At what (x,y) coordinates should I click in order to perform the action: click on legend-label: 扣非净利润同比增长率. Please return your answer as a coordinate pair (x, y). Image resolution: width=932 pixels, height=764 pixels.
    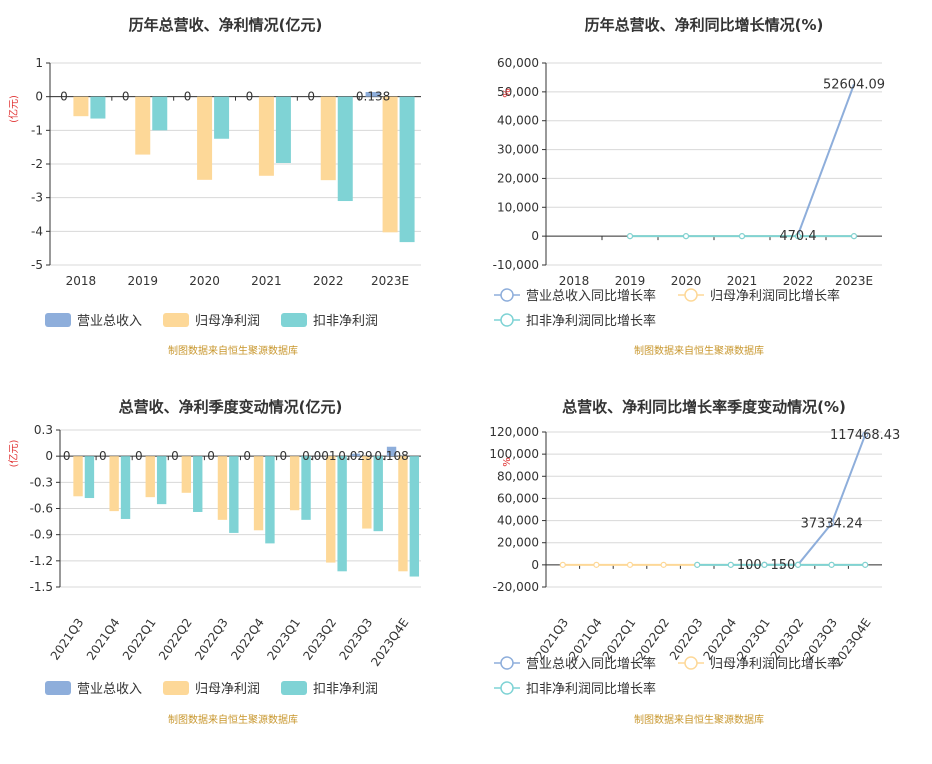
    Looking at the image, I should click on (591, 321).